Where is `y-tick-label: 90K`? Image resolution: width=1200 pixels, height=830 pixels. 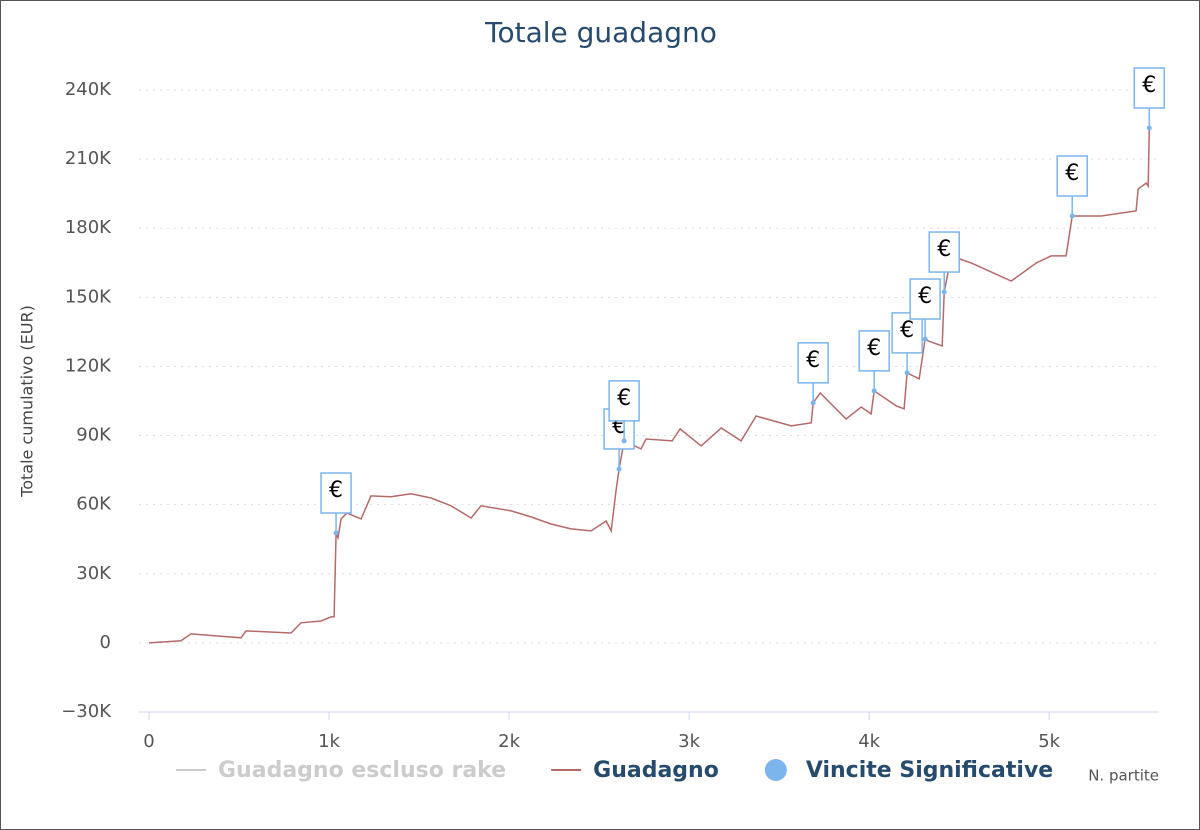
y-tick-label: 90K is located at coordinates (94, 435).